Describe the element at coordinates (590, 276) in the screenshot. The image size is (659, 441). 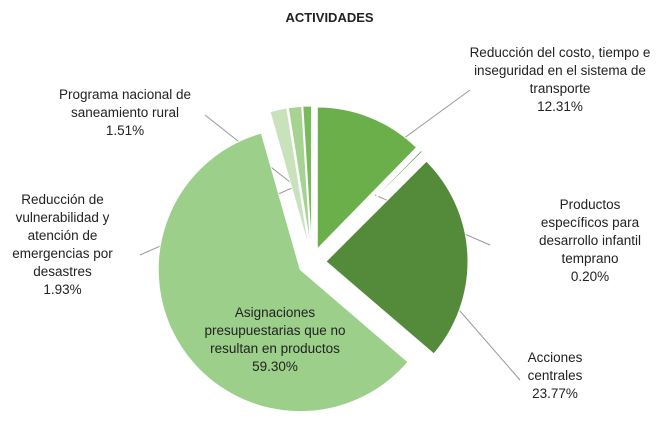
I see `value-label: 0.20%` at that location.